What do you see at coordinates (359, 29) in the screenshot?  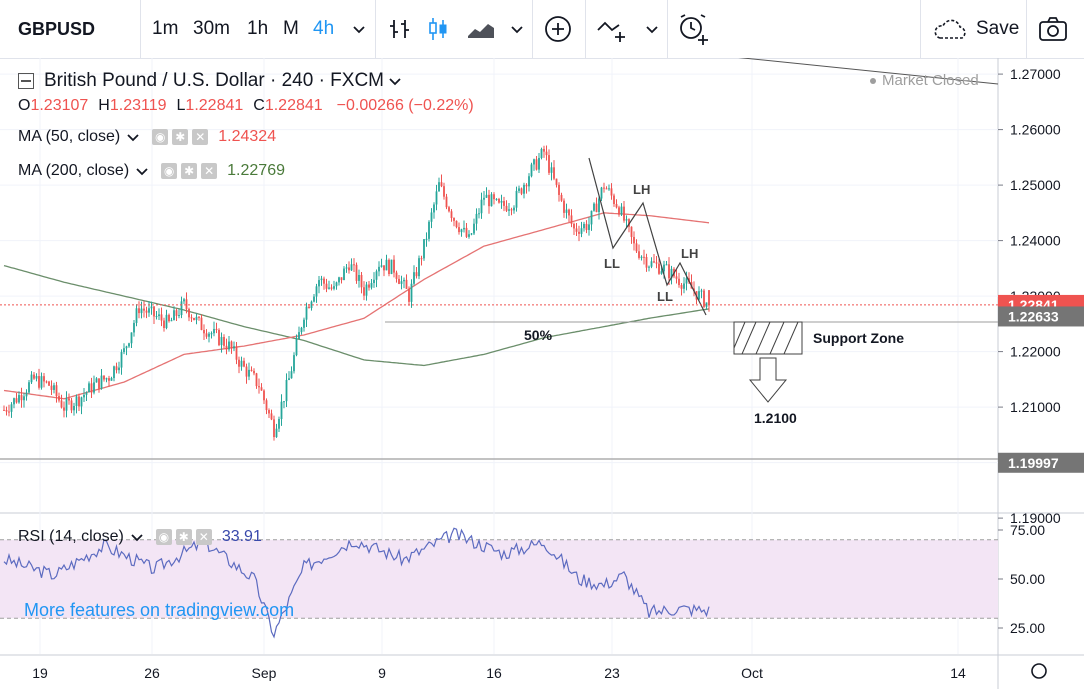 I see `interval-dropdown-icon` at bounding box center [359, 29].